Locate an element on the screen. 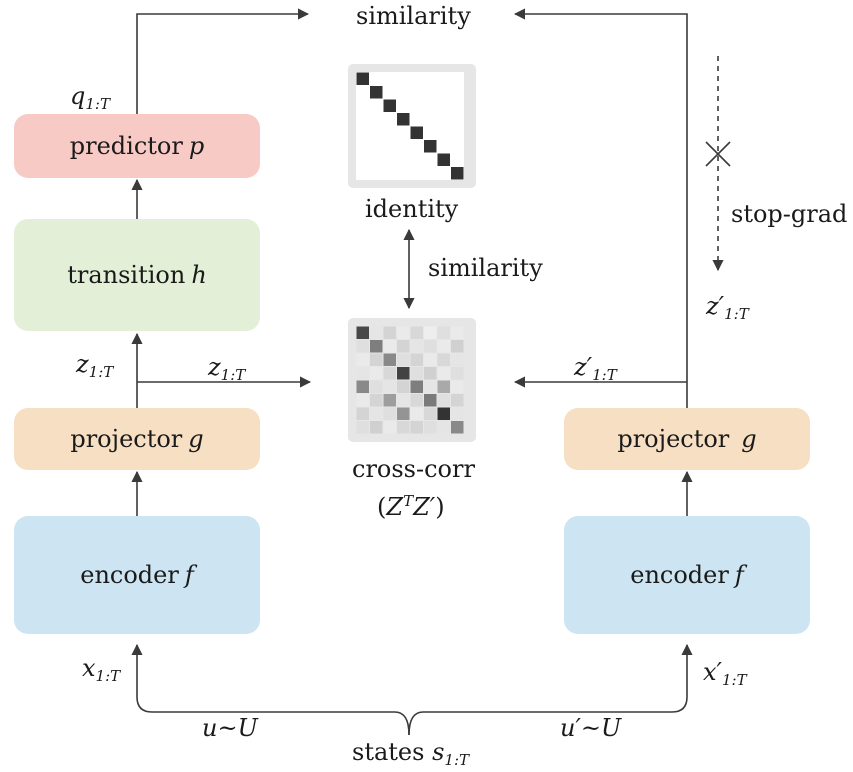  projector-symbol-left: g is located at coordinates (196, 439).